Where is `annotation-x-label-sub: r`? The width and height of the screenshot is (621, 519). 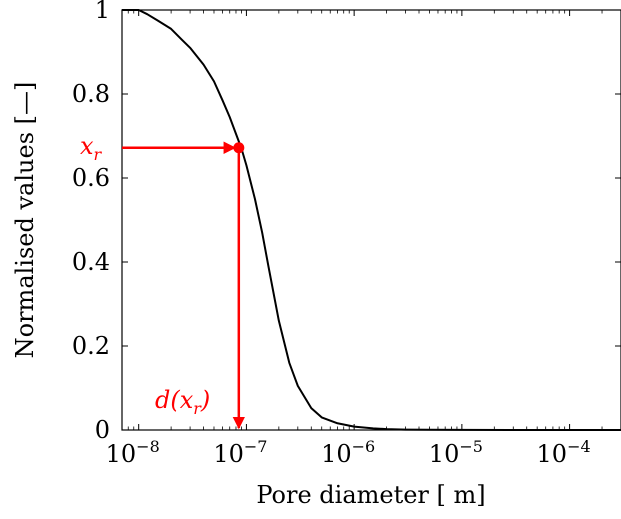
annotation-x-label-sub: r is located at coordinates (197, 408).